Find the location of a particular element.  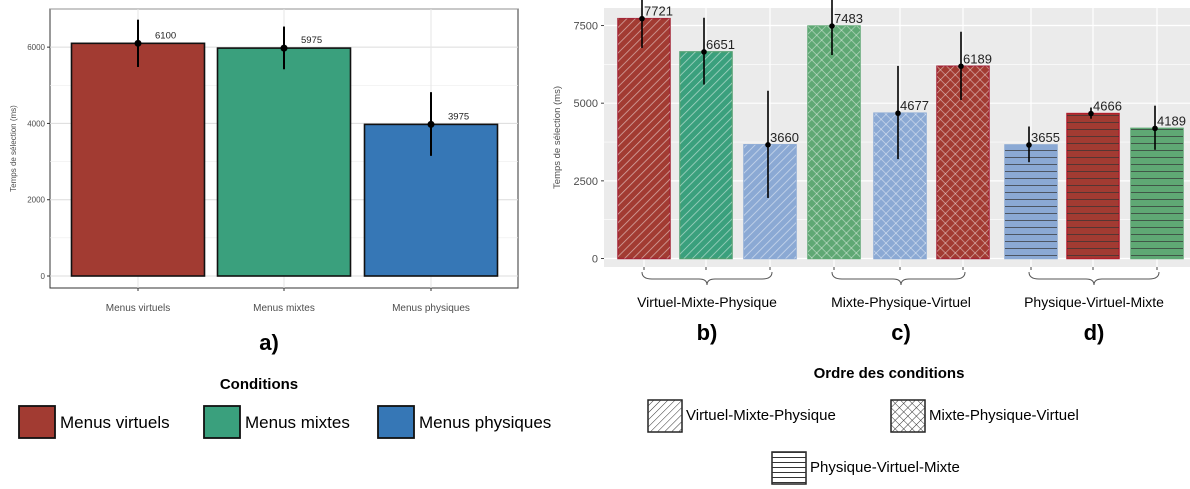

group-label: Virtuel-Mixte-Physique is located at coordinates (707, 302).